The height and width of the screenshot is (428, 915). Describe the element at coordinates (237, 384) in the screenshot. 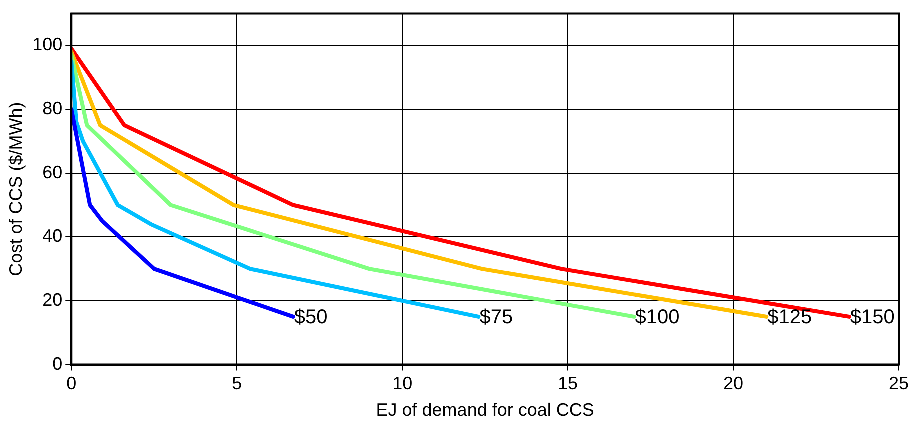

I see `x-tick-label: 5` at that location.